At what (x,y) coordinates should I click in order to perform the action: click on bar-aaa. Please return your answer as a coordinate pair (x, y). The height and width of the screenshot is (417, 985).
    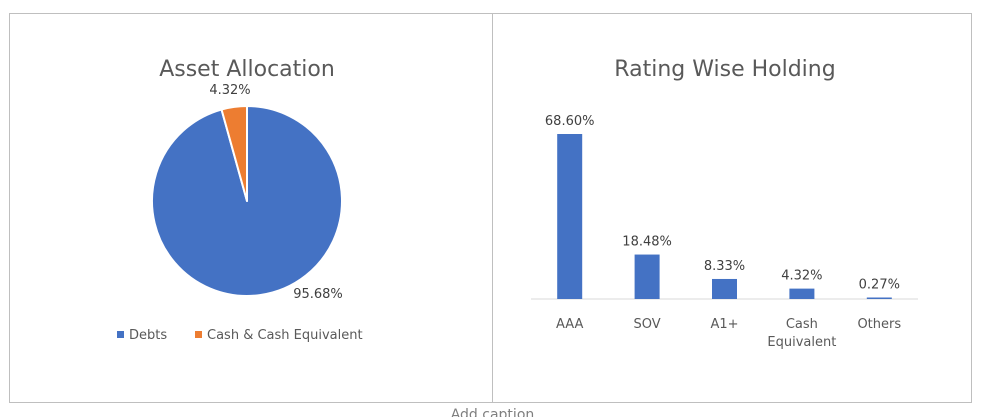
    Looking at the image, I should click on (570, 216).